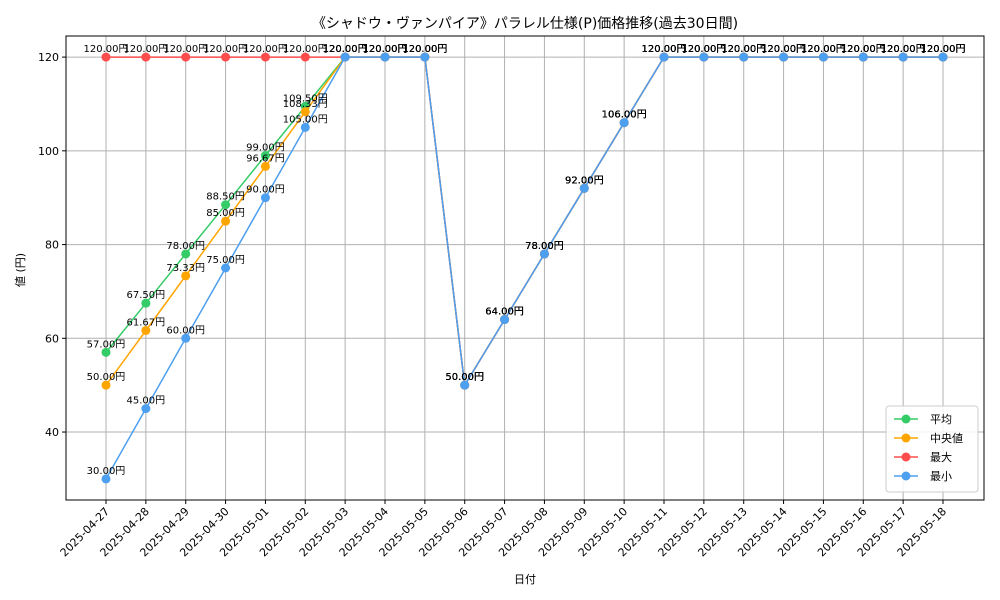  What do you see at coordinates (624, 115) in the screenshot?
I see `data-label: 106.00円` at bounding box center [624, 115].